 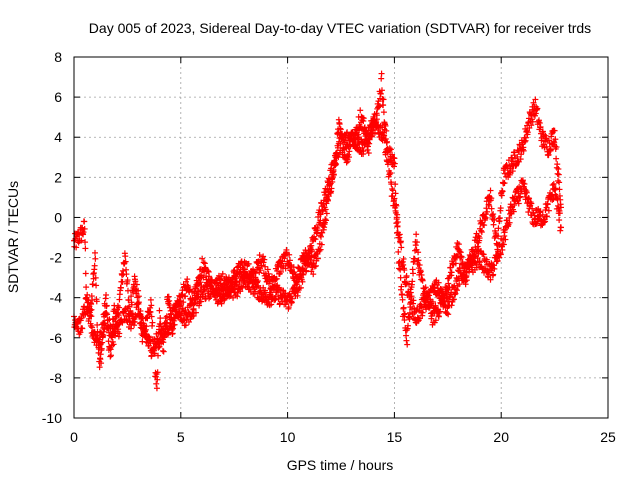 I want to click on x-tick-label: 20, so click(x=501, y=437).